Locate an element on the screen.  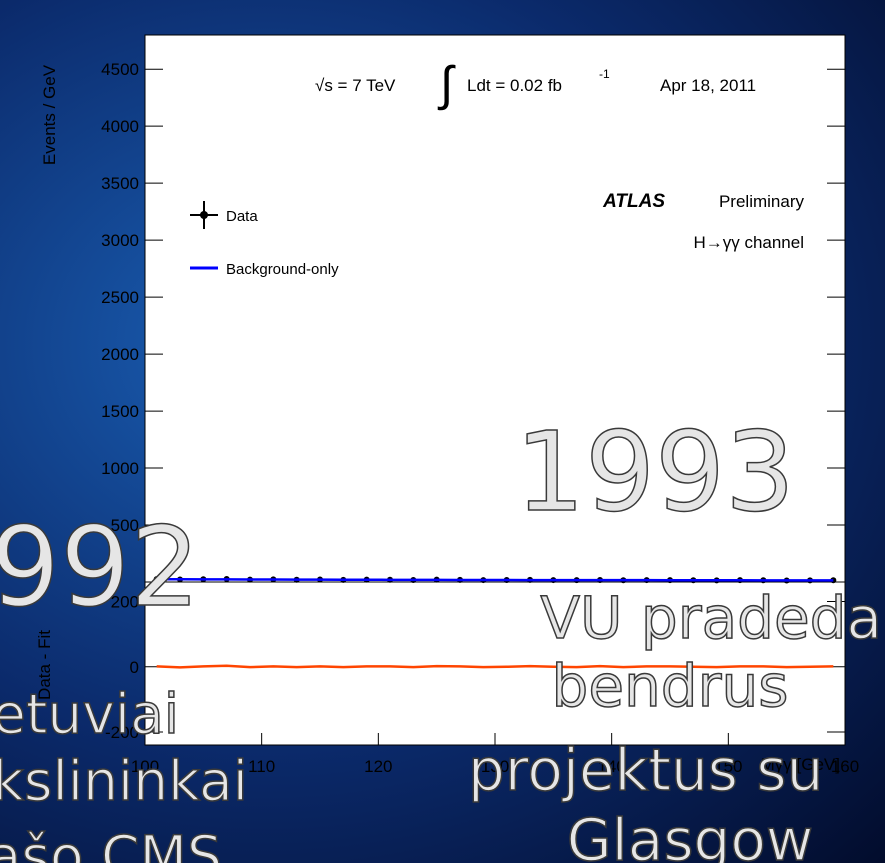
y-axis-label: Data - Fit is located at coordinates (44, 665).